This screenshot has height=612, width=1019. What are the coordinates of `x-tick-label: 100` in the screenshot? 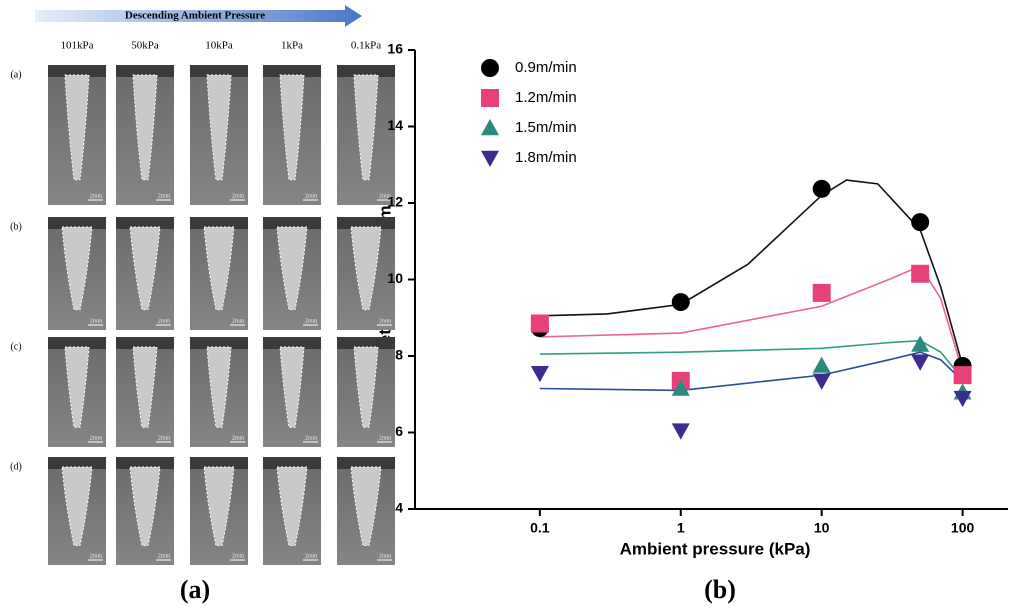 It's located at (963, 528).